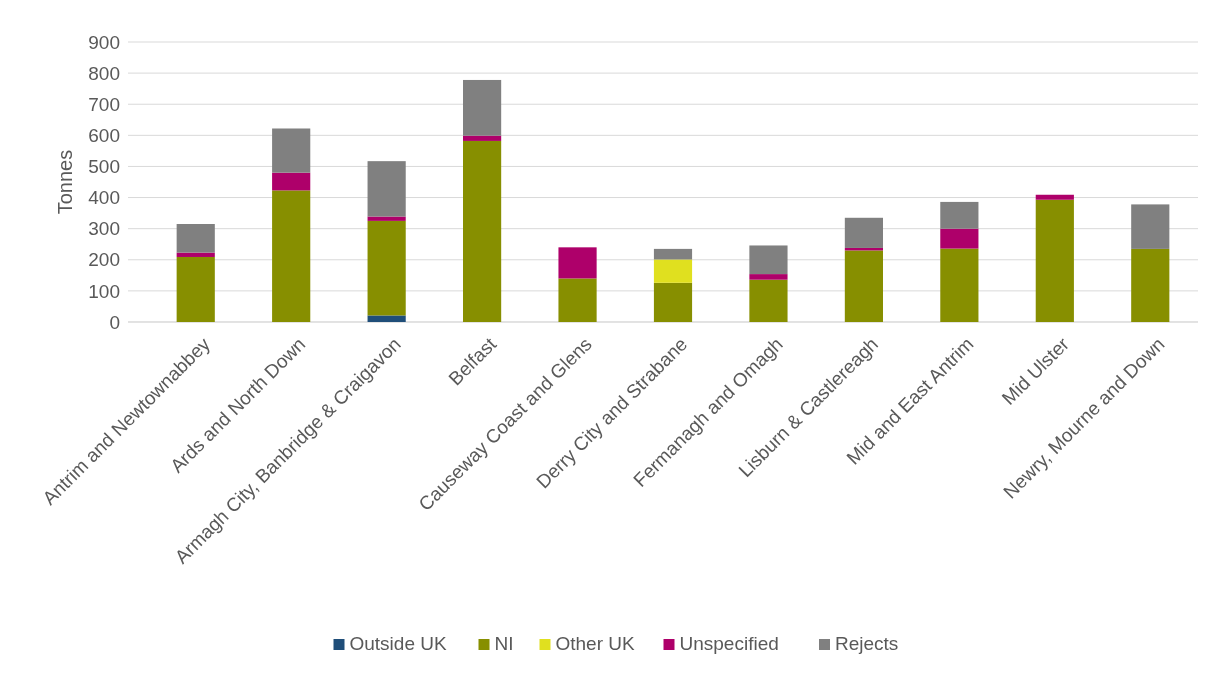 The height and width of the screenshot is (678, 1226). I want to click on y-tick-label: 200, so click(104, 260).